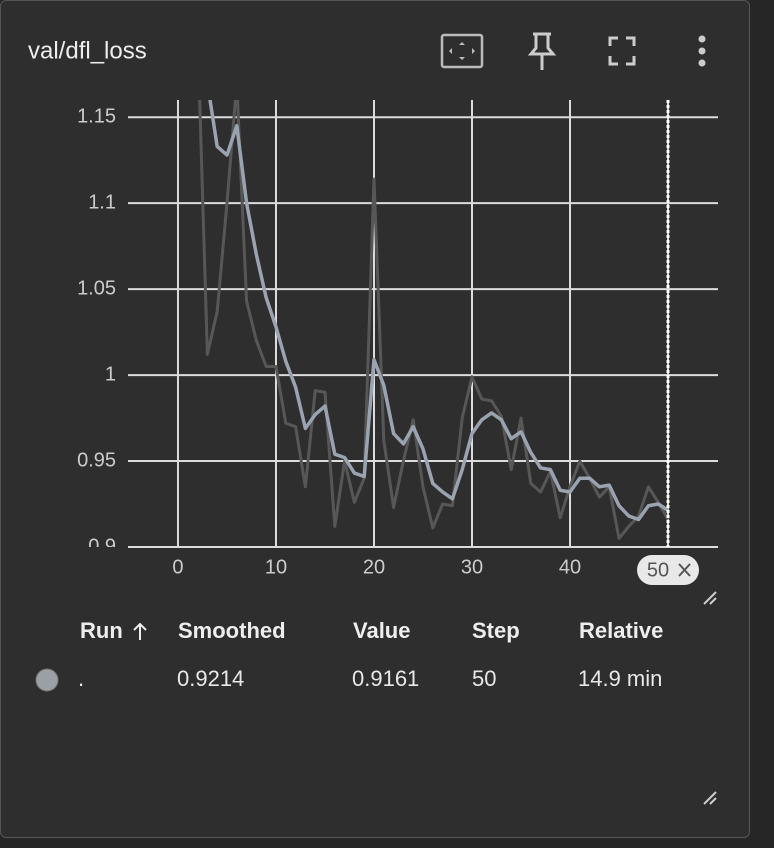 The width and height of the screenshot is (774, 848). What do you see at coordinates (462, 51) in the screenshot?
I see `fit-icon` at bounding box center [462, 51].